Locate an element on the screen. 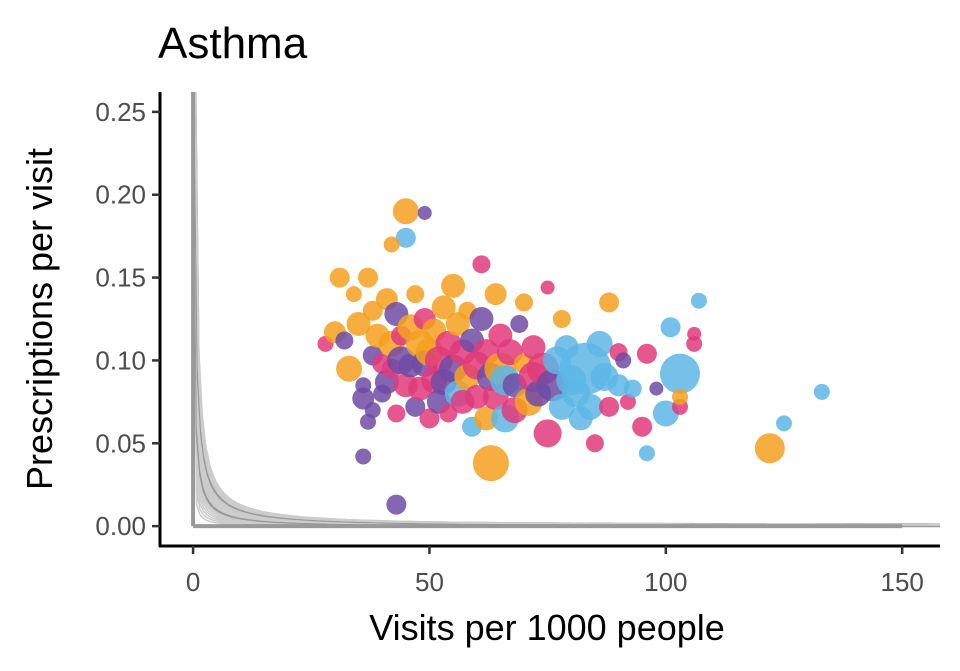 This screenshot has height=671, width=960. x-tick-label: 100 is located at coordinates (665, 582).